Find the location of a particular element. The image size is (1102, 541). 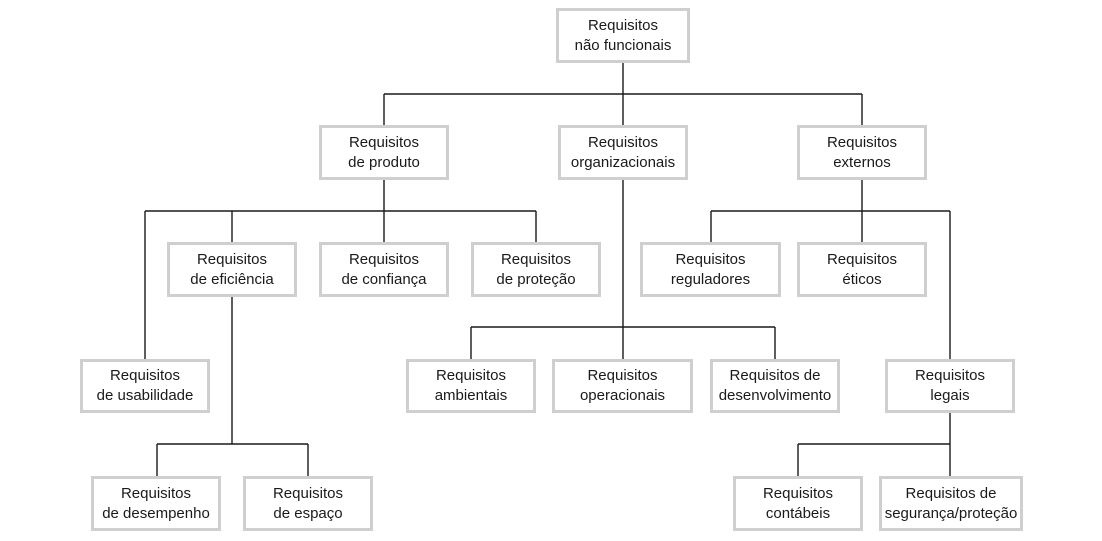

node-ethical-requirements: Requisitos éticos is located at coordinates (862, 269).